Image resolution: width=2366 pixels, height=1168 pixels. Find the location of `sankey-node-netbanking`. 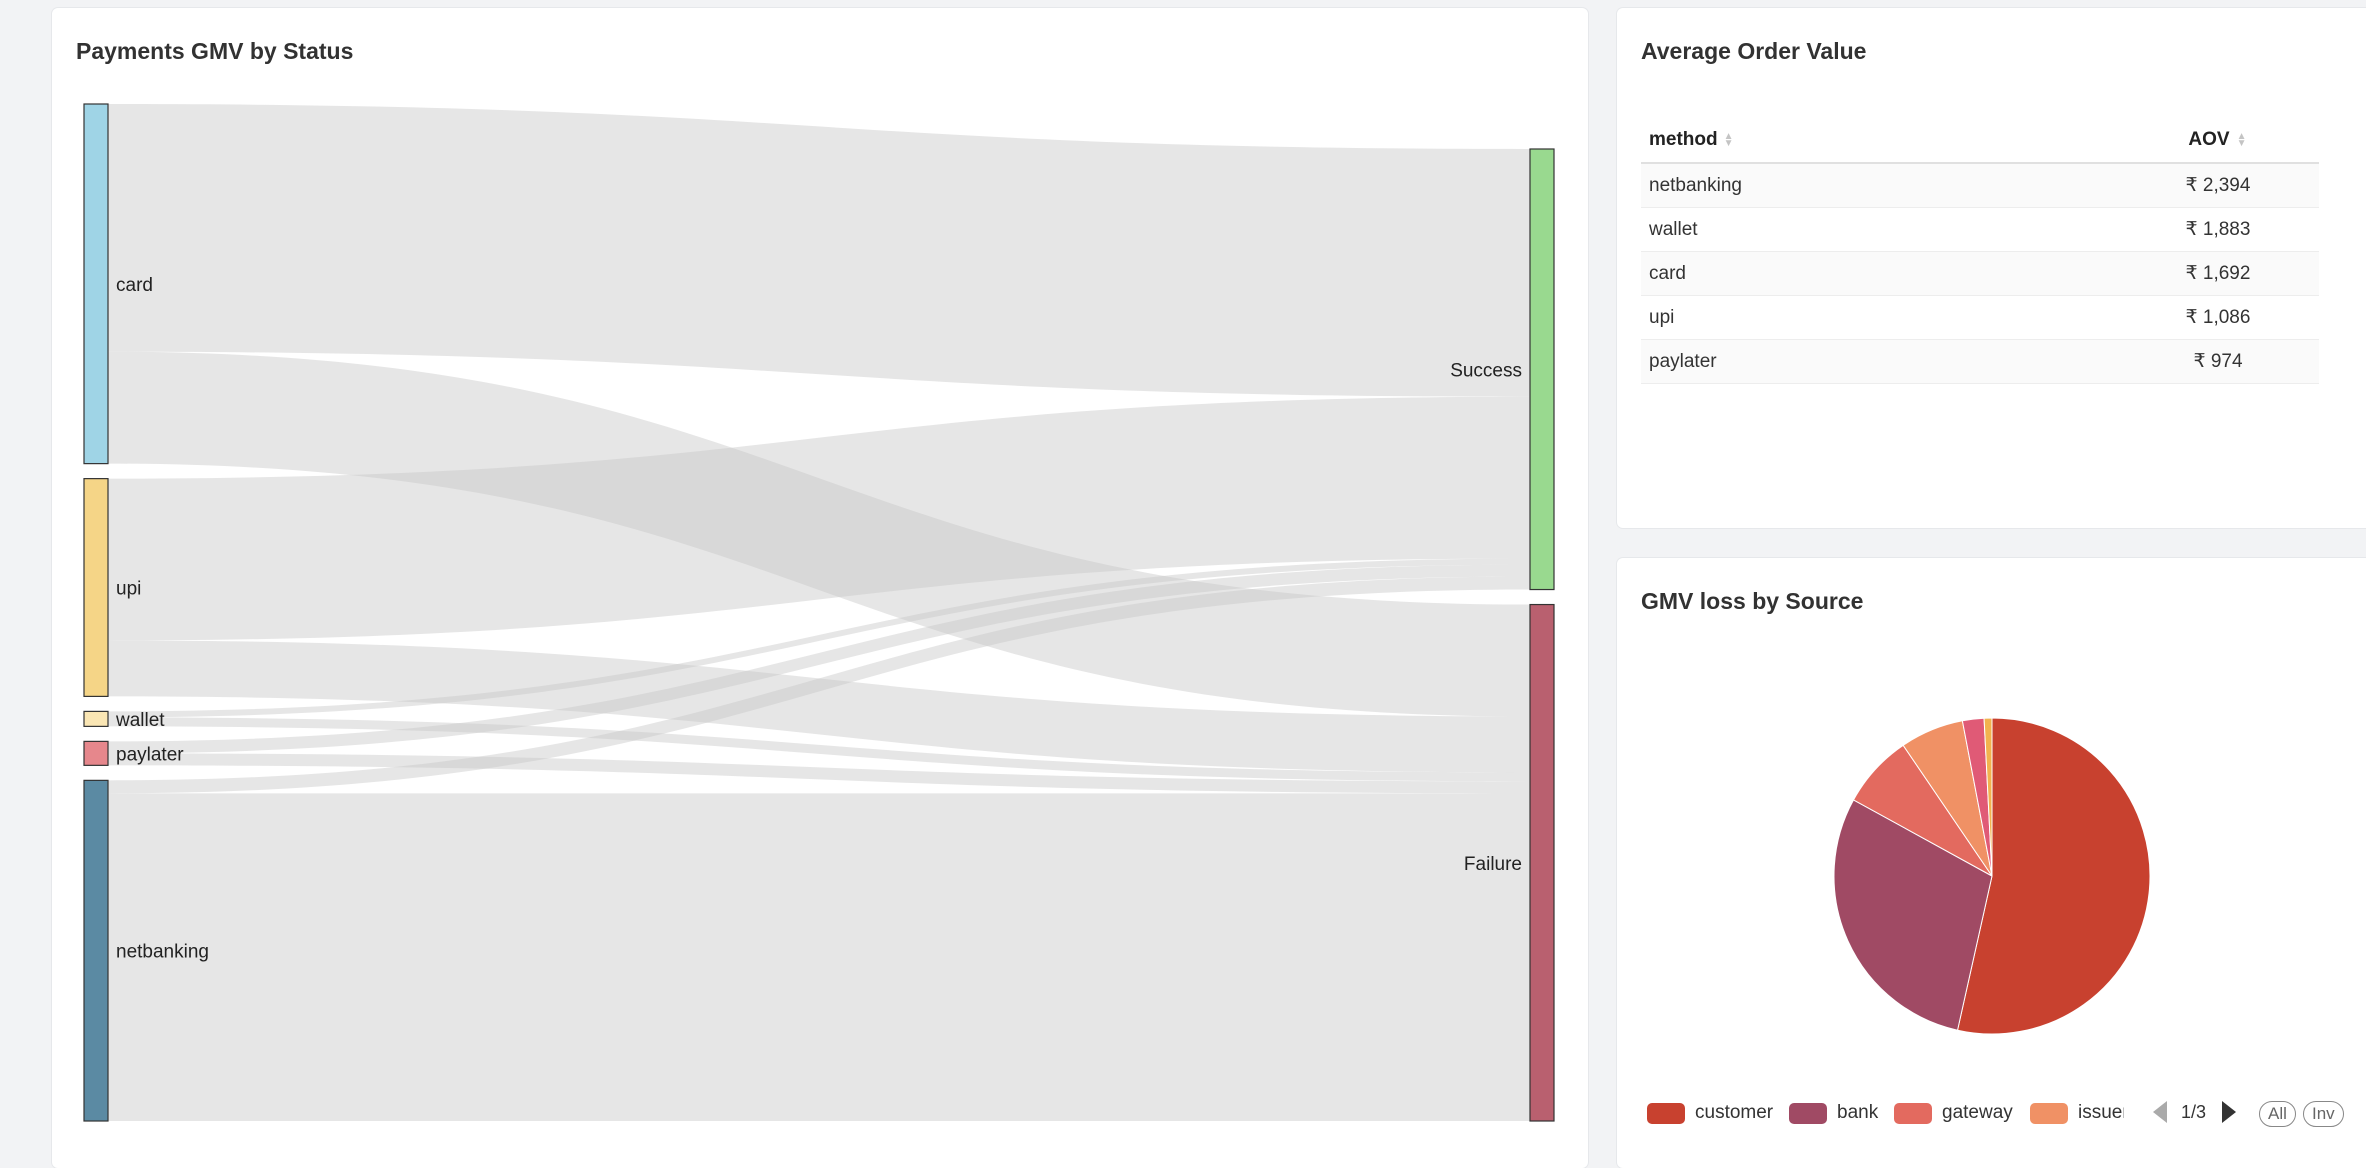

sankey-node-netbanking is located at coordinates (96, 950).